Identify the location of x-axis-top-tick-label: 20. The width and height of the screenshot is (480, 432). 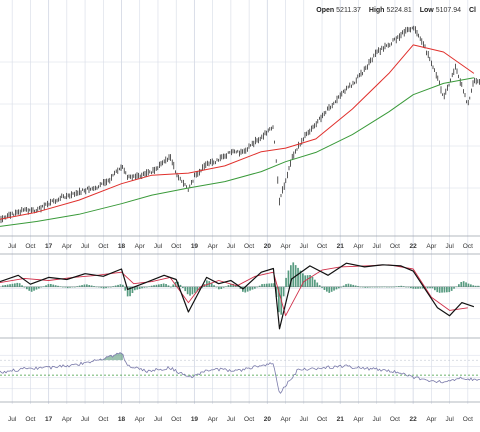
(268, 246).